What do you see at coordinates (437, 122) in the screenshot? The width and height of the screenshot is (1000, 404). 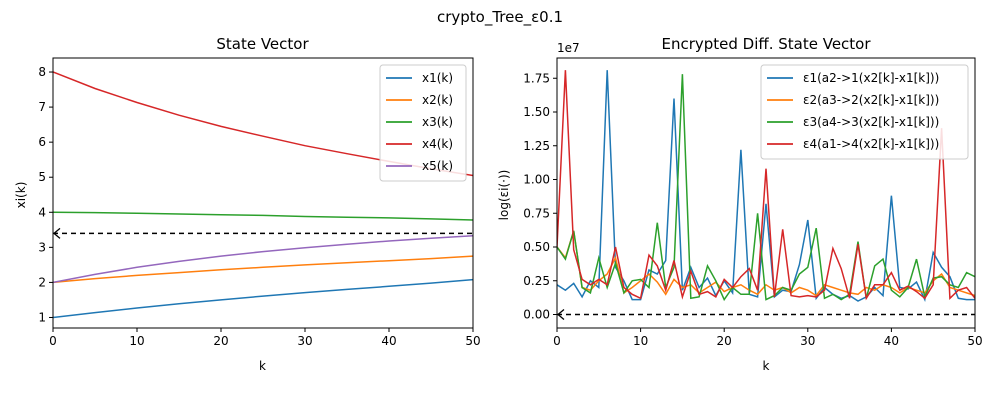 I see `legend-label-3: x3(k)` at bounding box center [437, 122].